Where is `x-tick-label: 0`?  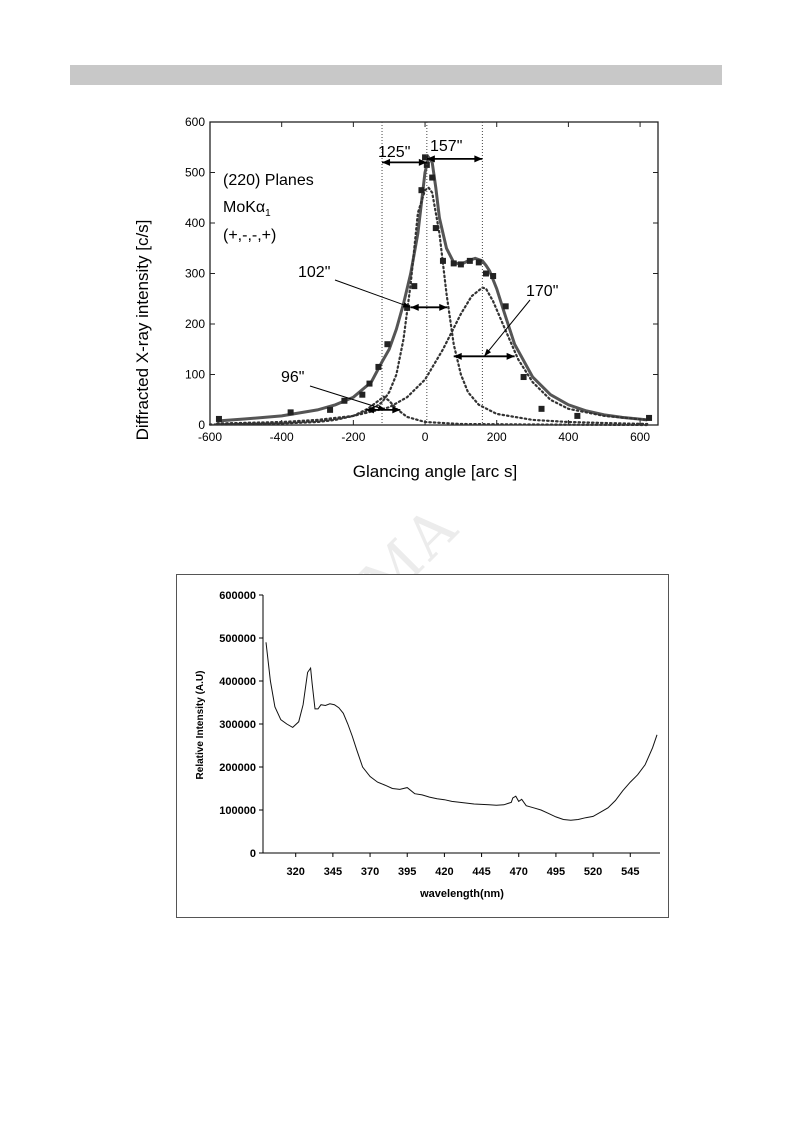
x-tick-label: 0 is located at coordinates (425, 437).